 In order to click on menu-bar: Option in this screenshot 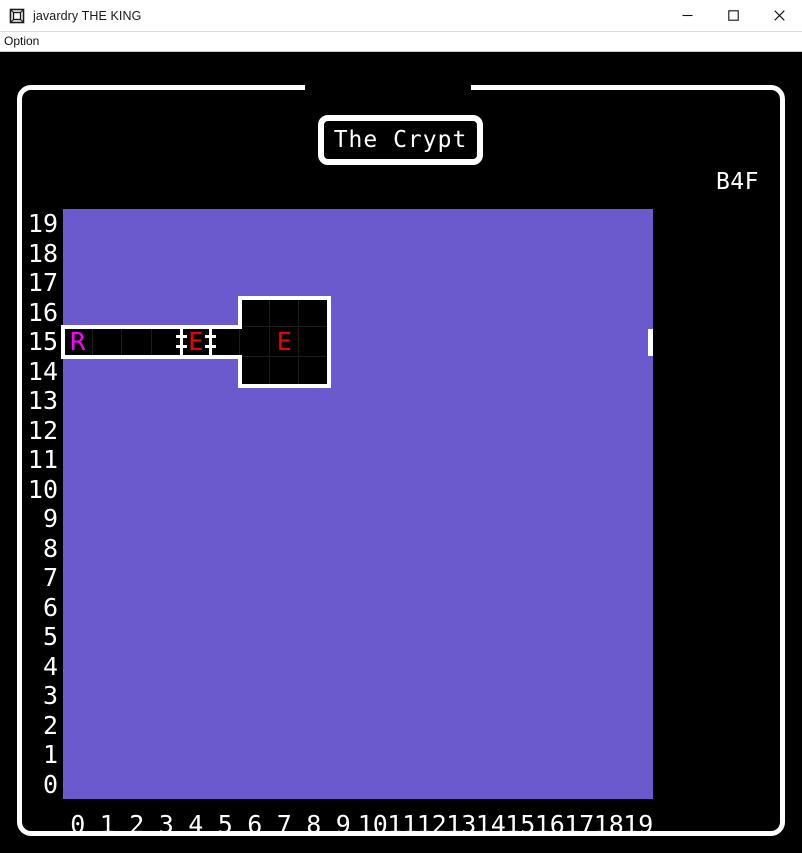, I will do `click(401, 42)`.